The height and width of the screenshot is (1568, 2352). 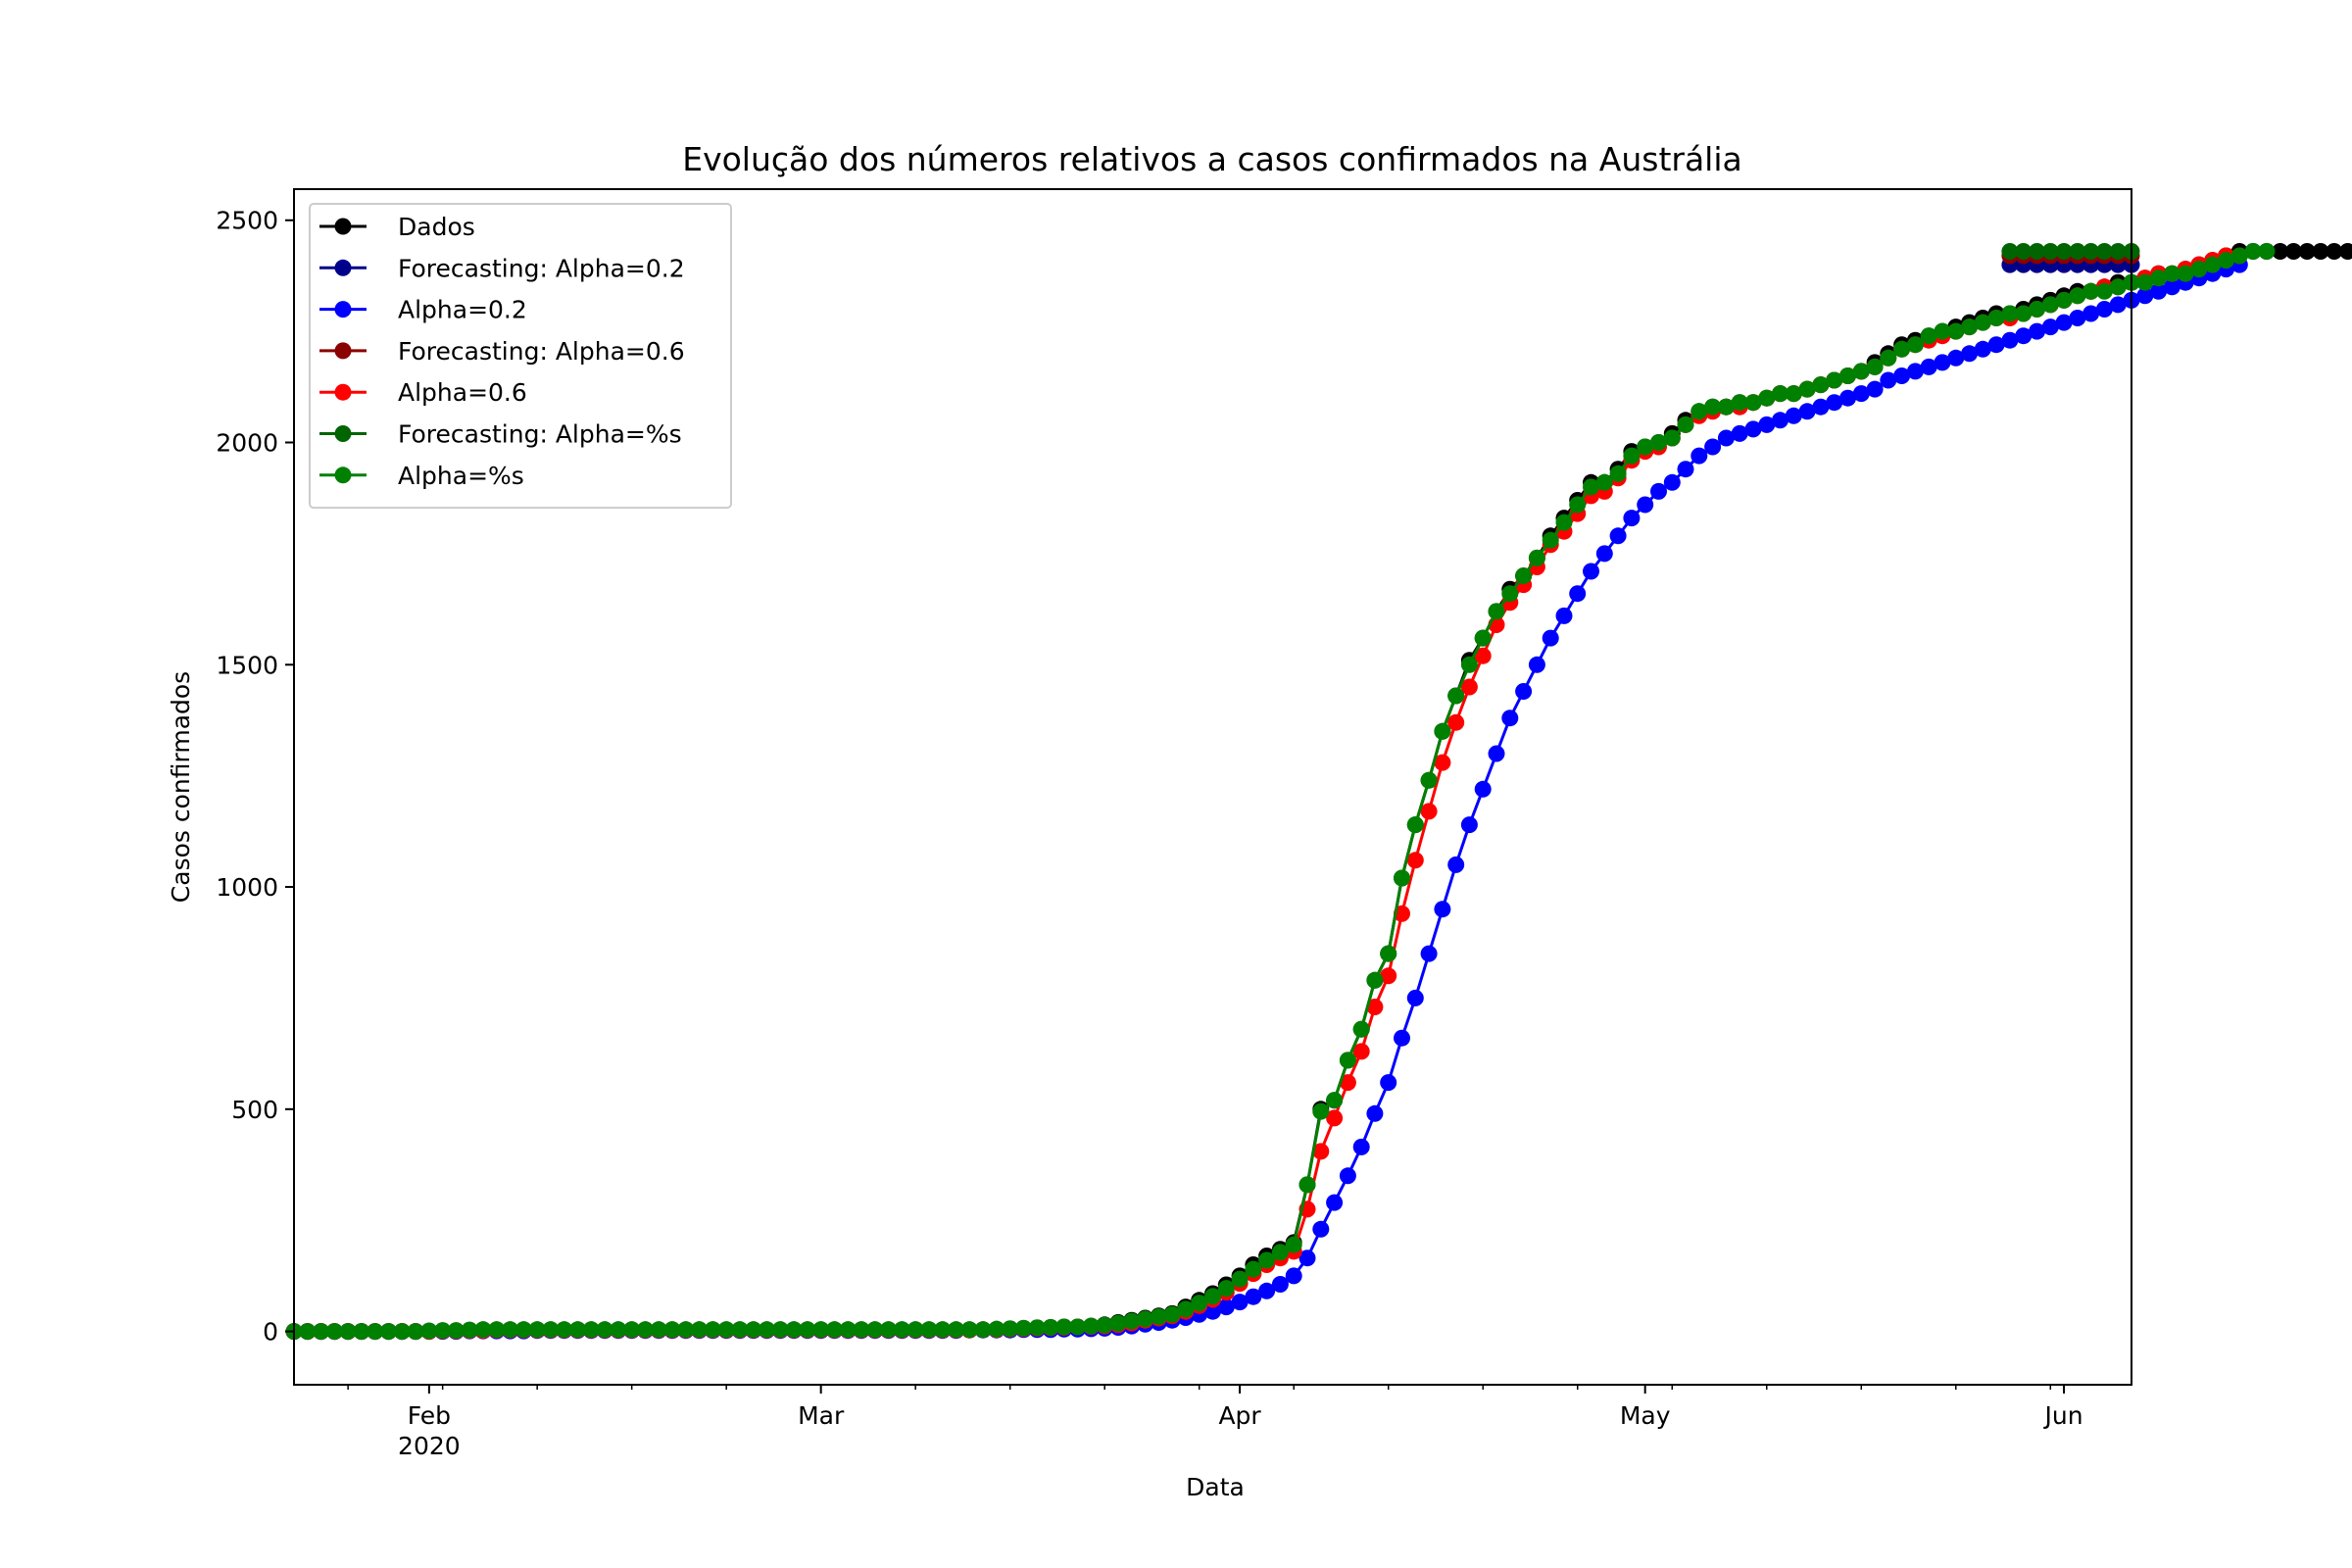 I want to click on y-tick-label: 500, so click(x=254, y=1110).